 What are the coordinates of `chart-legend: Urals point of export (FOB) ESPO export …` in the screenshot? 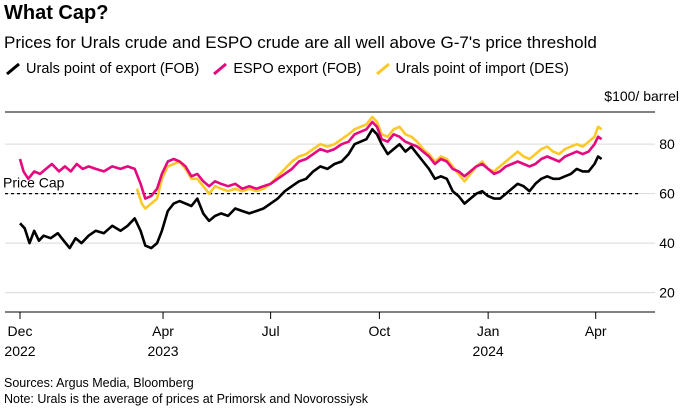 It's located at (292, 69).